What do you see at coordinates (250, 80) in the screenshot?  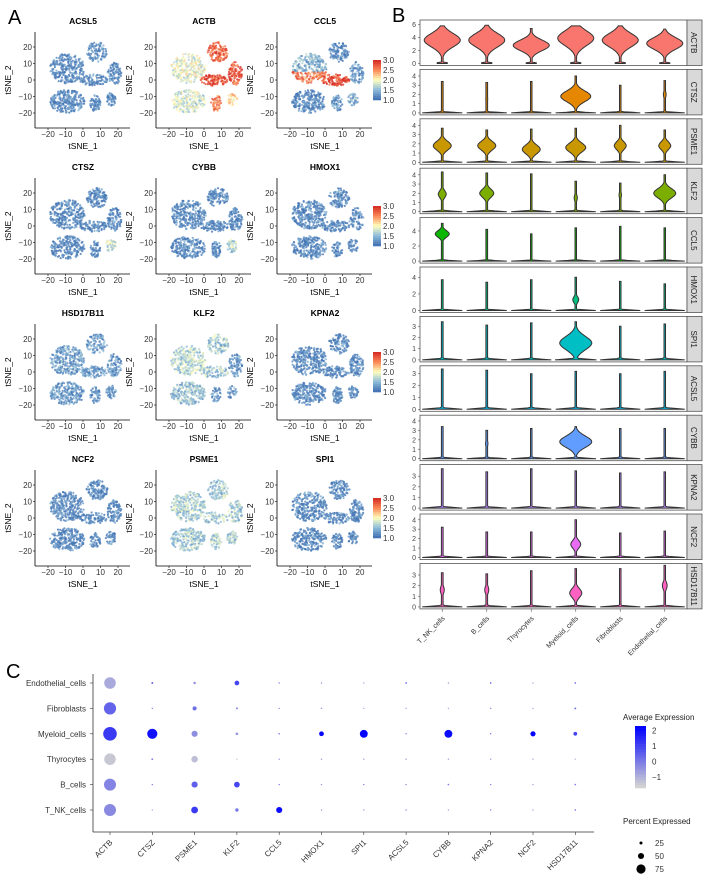 I see `y-axis-label: tSNE_2` at bounding box center [250, 80].